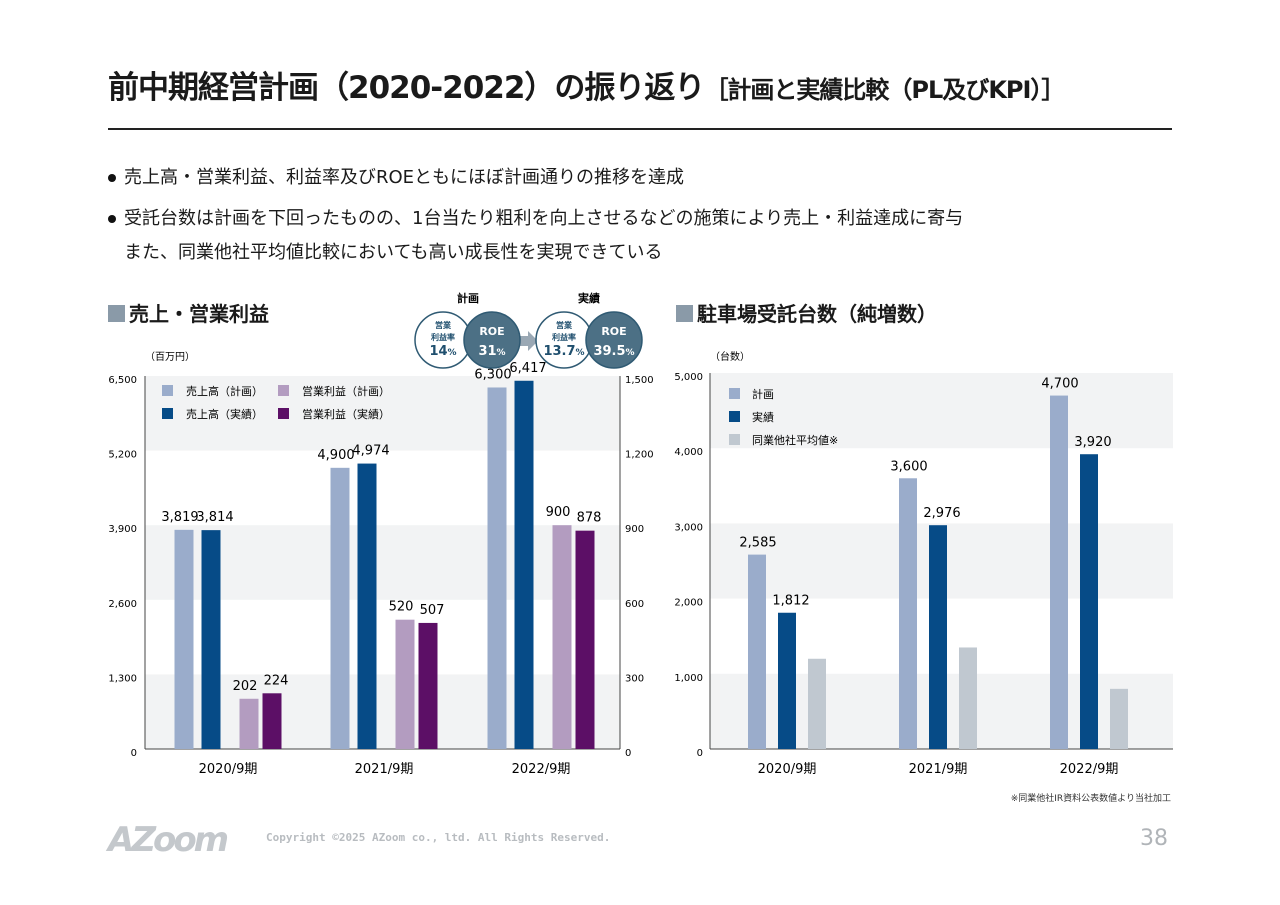 This screenshot has height=905, width=1280. What do you see at coordinates (1091, 798) in the screenshot?
I see `footnote: ※同業他社IR資料公表数値より当社加工` at bounding box center [1091, 798].